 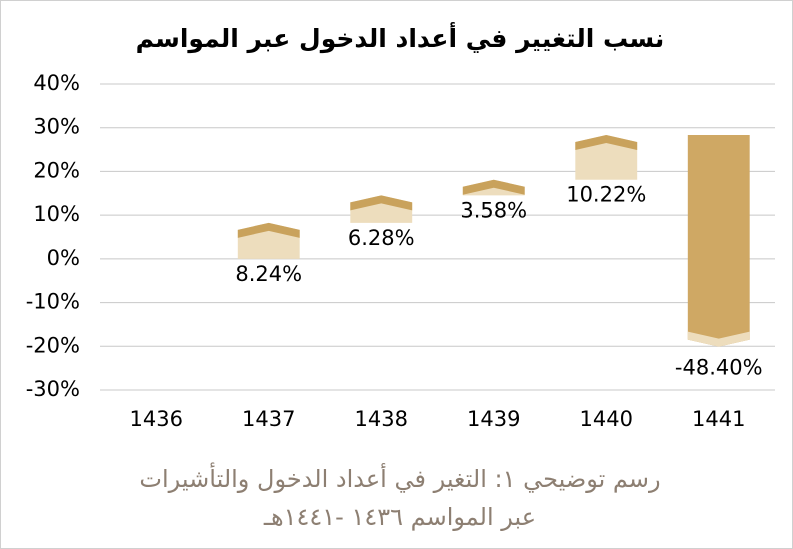 What do you see at coordinates (53, 389) in the screenshot?
I see `y-tick-label: -30%` at bounding box center [53, 389].